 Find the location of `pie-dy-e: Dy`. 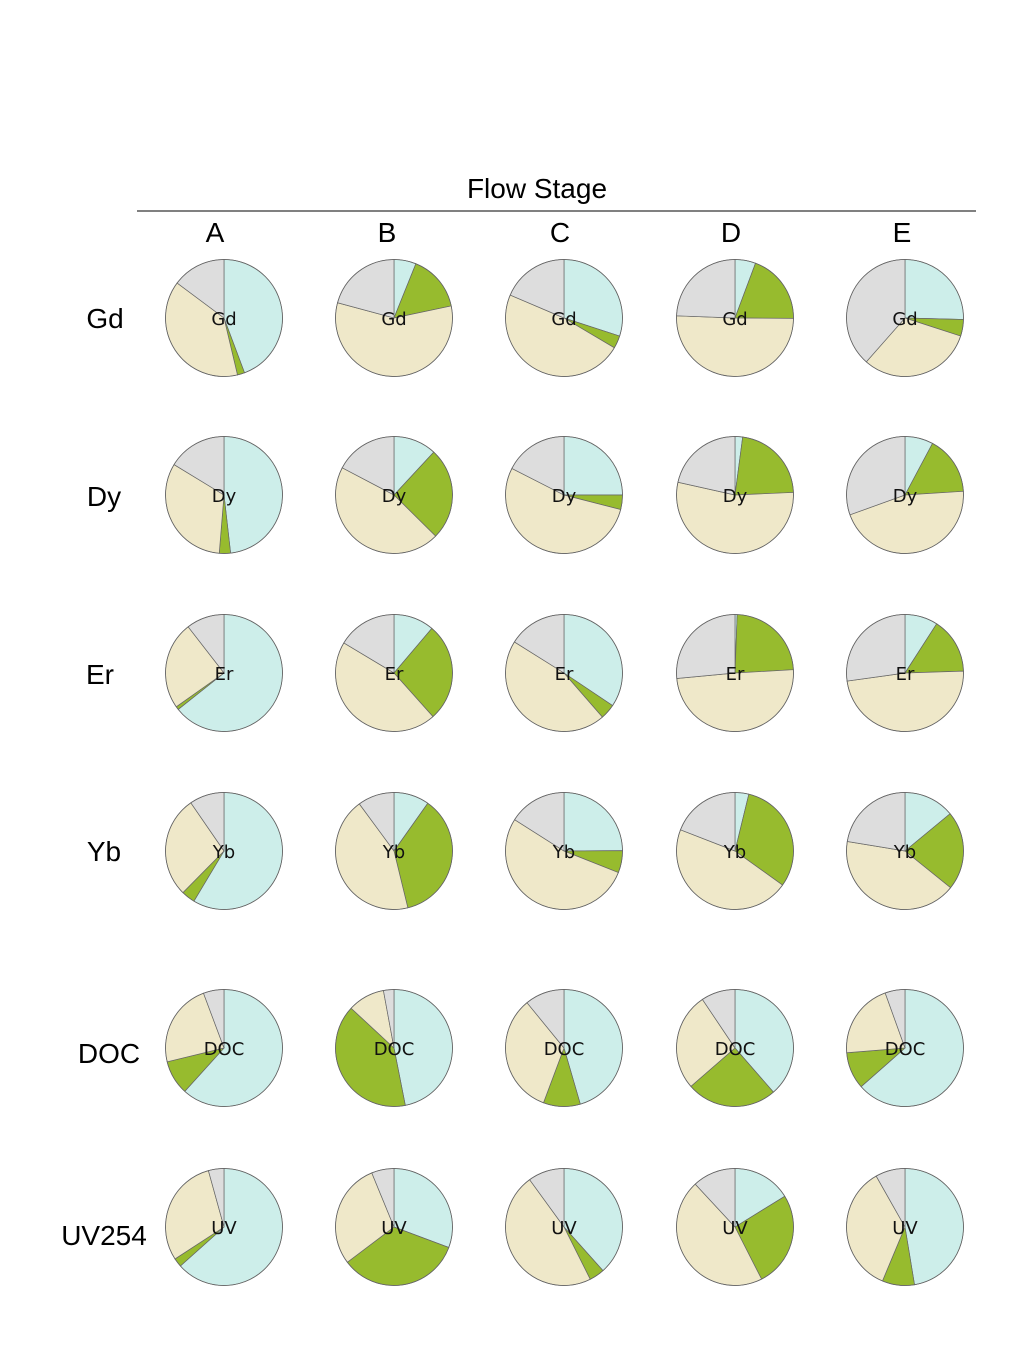

pie-dy-e: Dy is located at coordinates (905, 495).